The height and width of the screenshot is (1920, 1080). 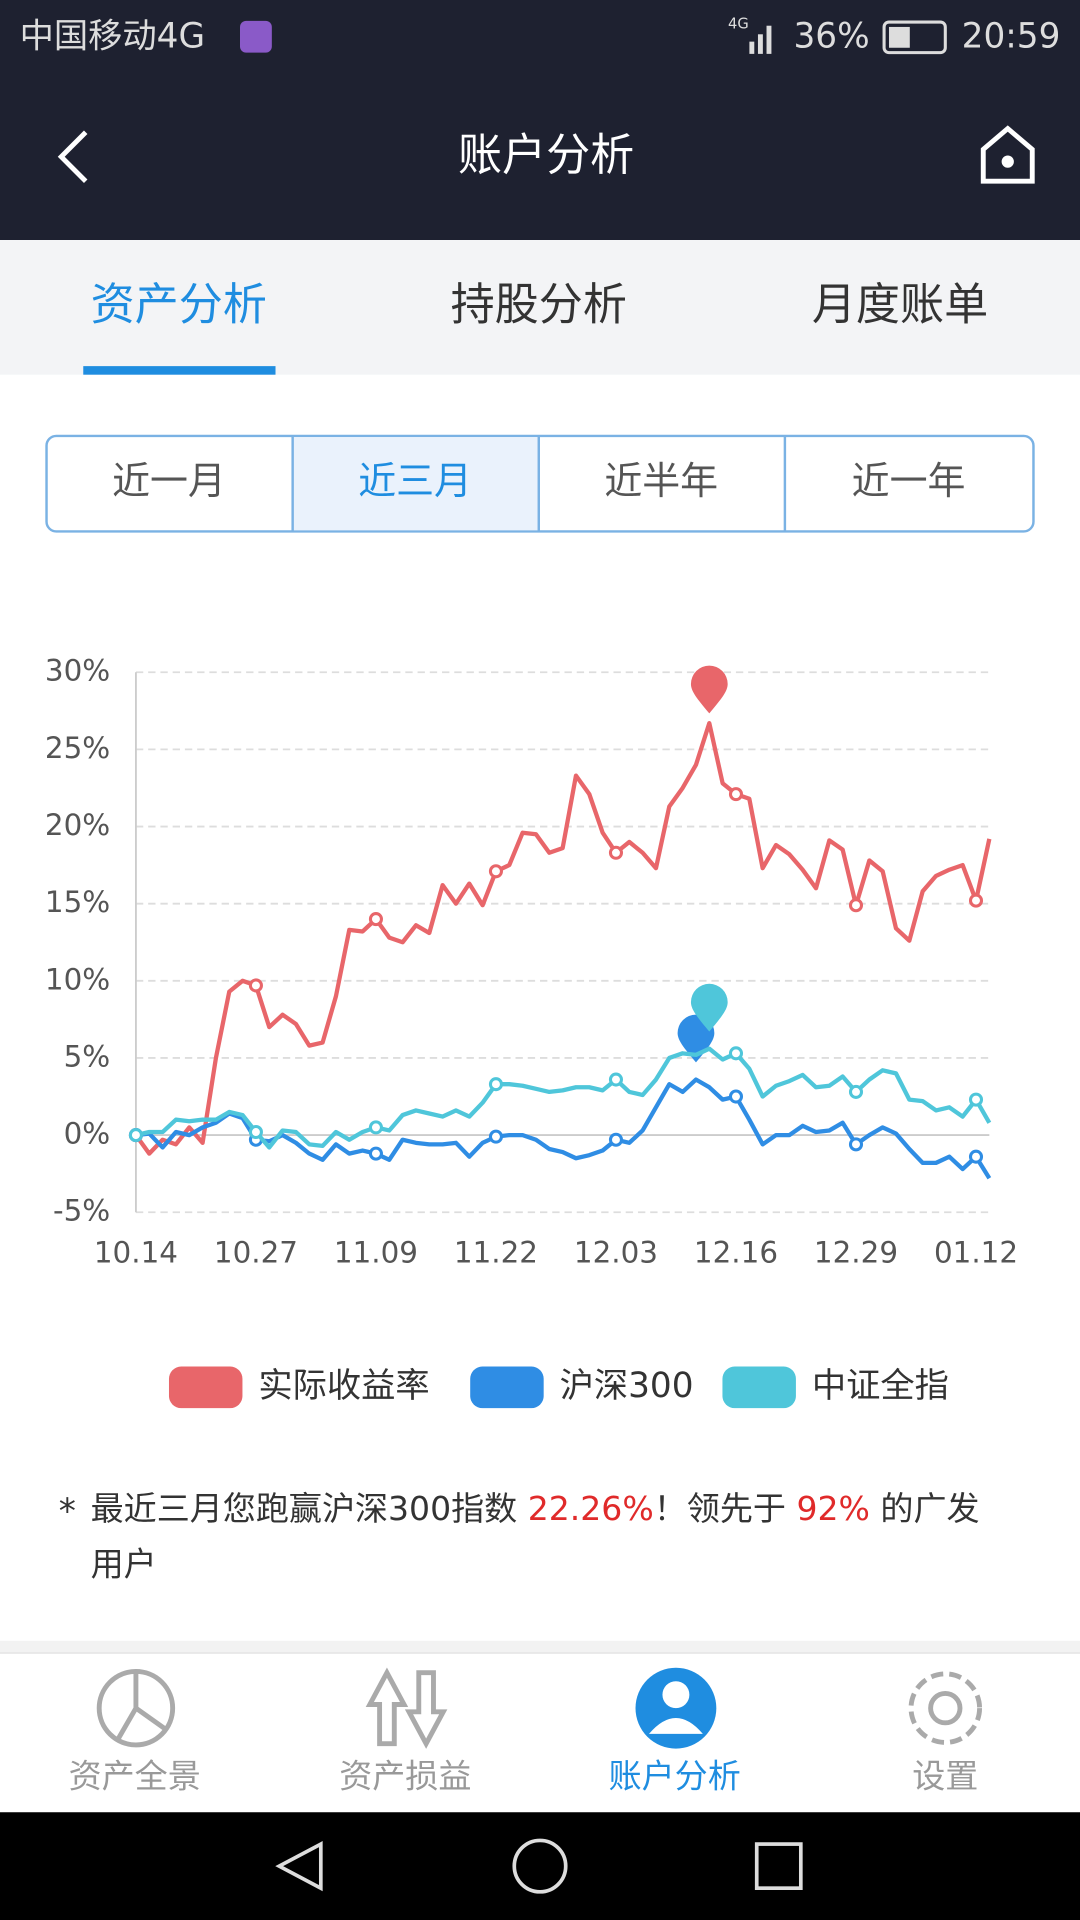 I want to click on note-part: 最近三月您跑赢沪深300指数, so click(x=309, y=1507).